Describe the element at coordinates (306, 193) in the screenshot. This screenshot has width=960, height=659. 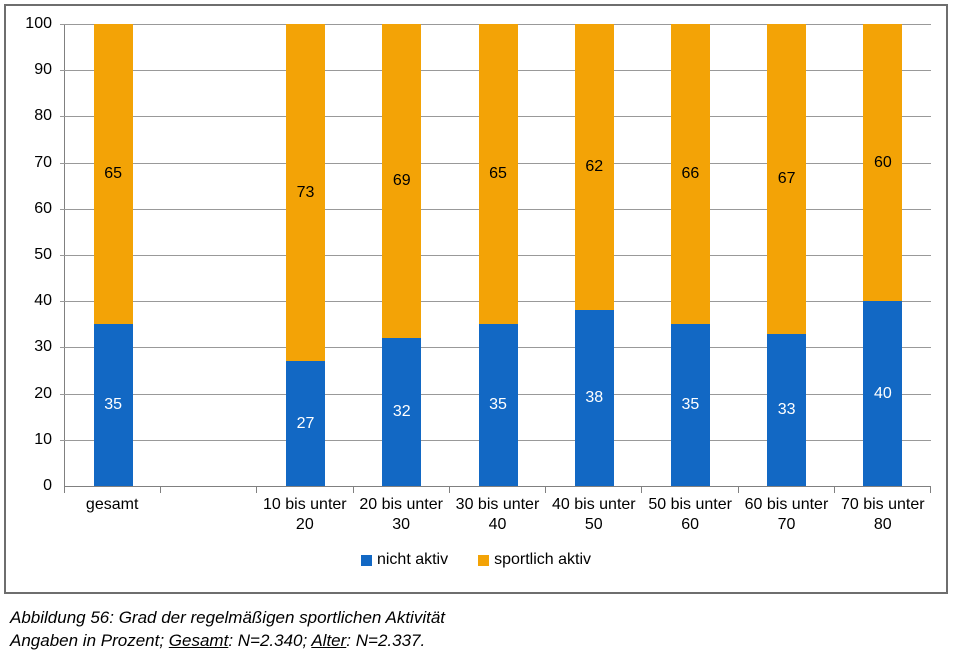
I see `segment-sportlich-aktiv: 73` at that location.